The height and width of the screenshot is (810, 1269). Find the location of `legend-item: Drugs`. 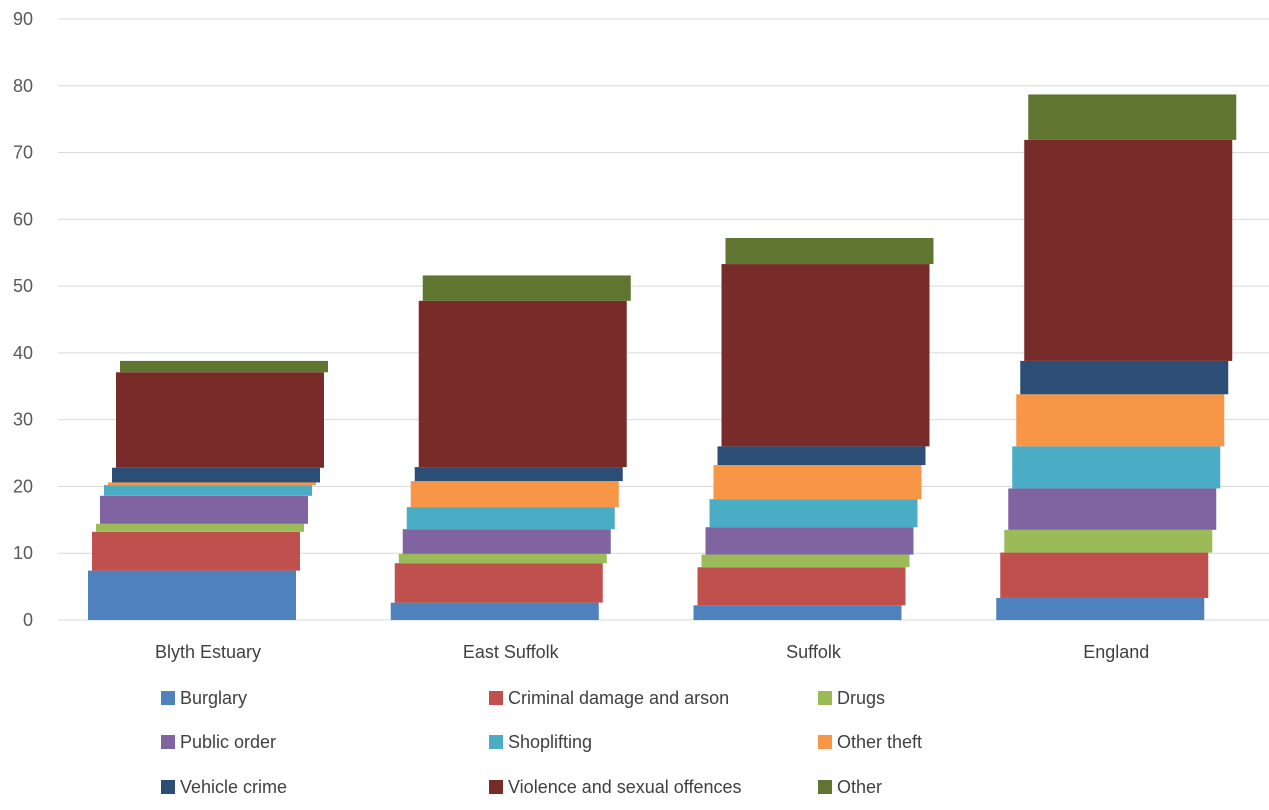

legend-item: Drugs is located at coordinates (851, 698).